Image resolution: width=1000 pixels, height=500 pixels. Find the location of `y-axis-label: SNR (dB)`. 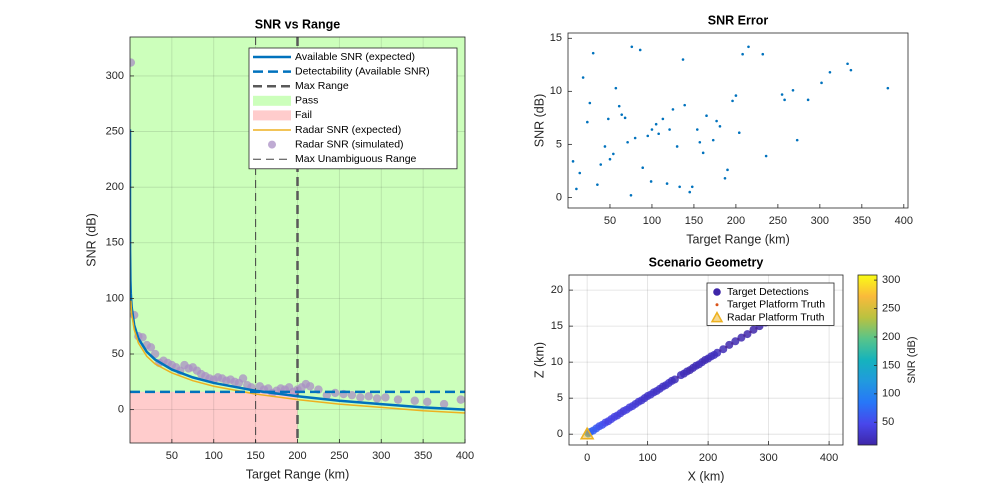

y-axis-label: SNR (dB) is located at coordinates (539, 120).